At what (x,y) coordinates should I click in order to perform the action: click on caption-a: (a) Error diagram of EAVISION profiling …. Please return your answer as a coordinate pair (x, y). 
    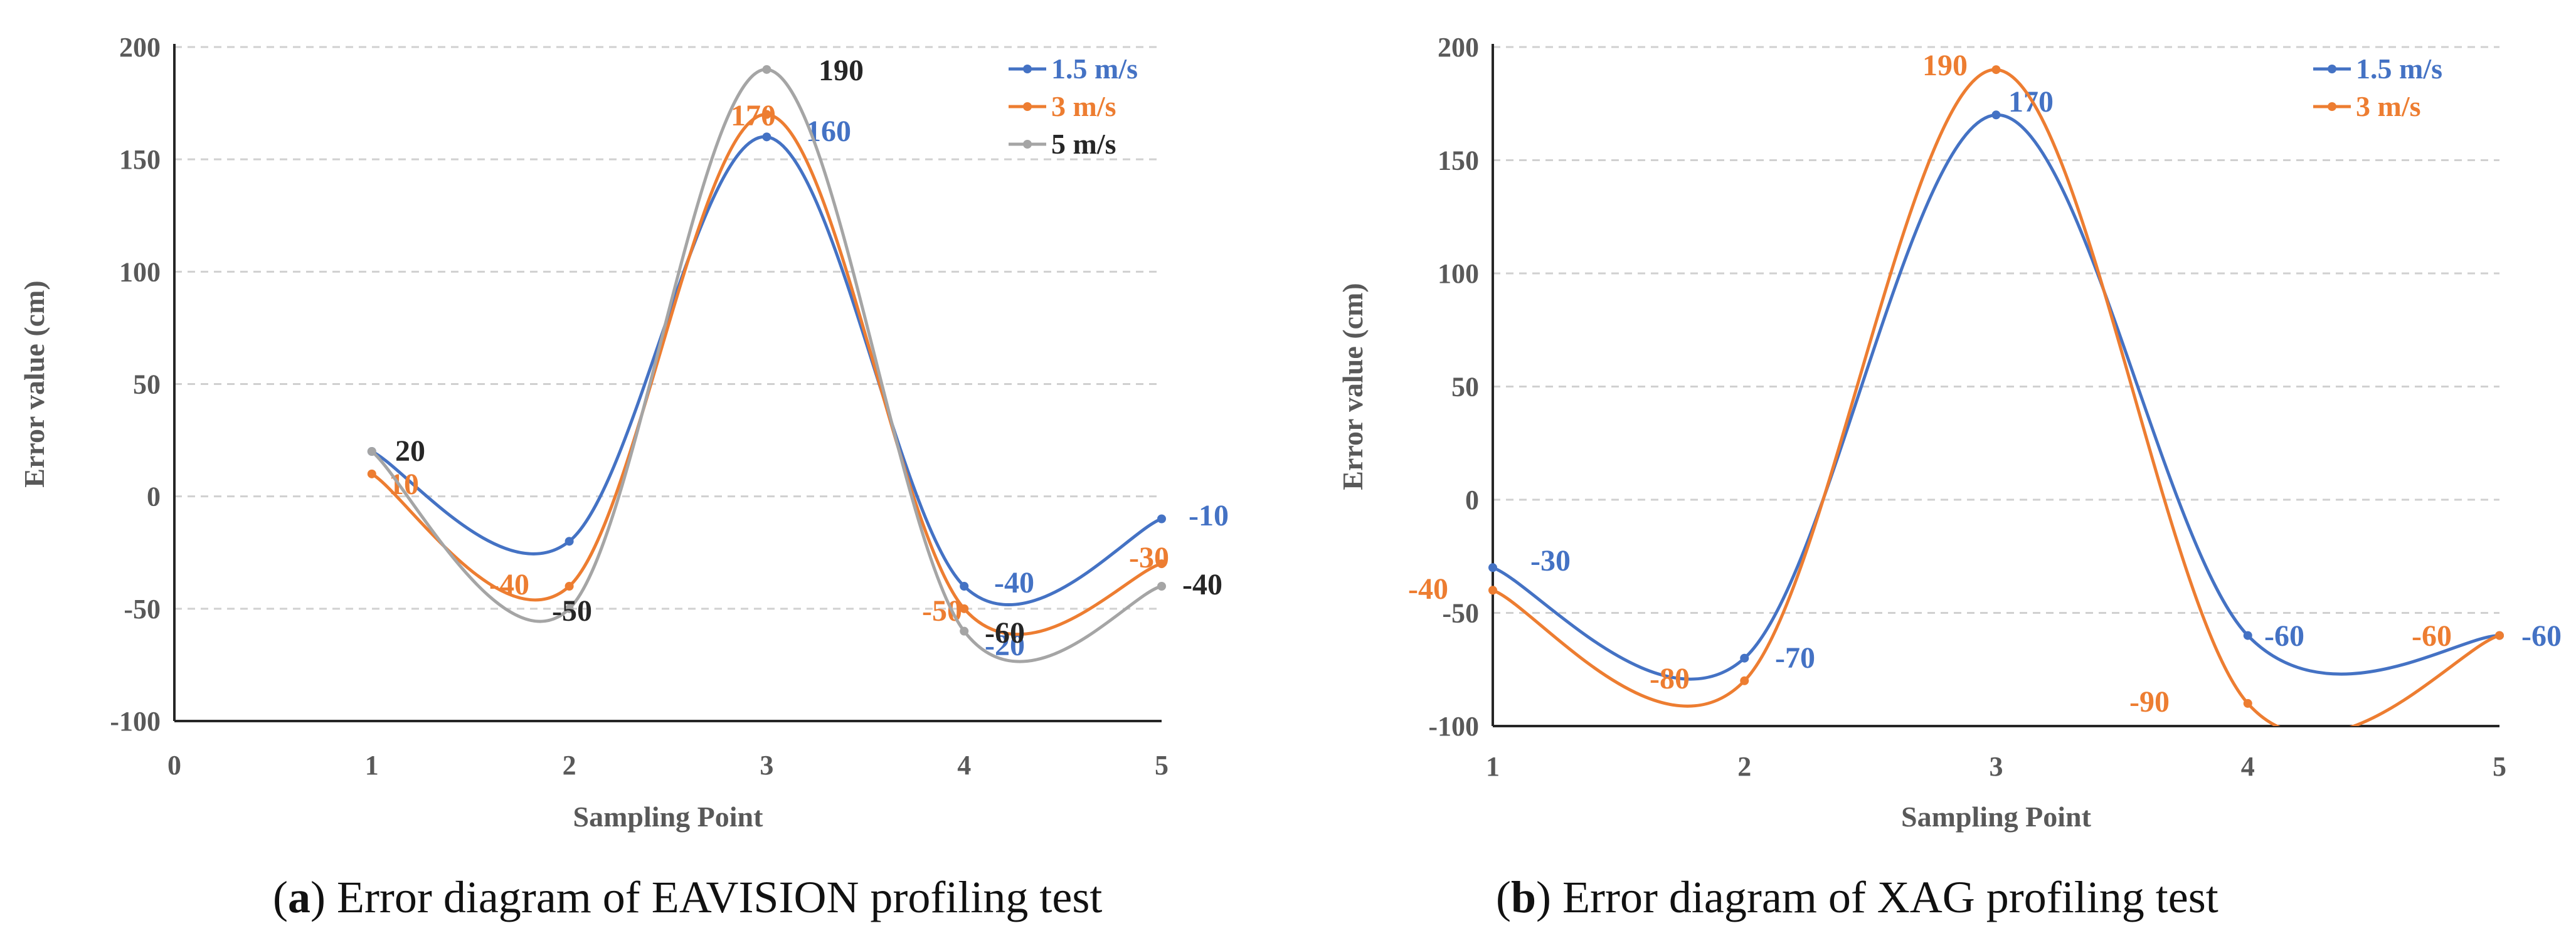
    Looking at the image, I should click on (688, 897).